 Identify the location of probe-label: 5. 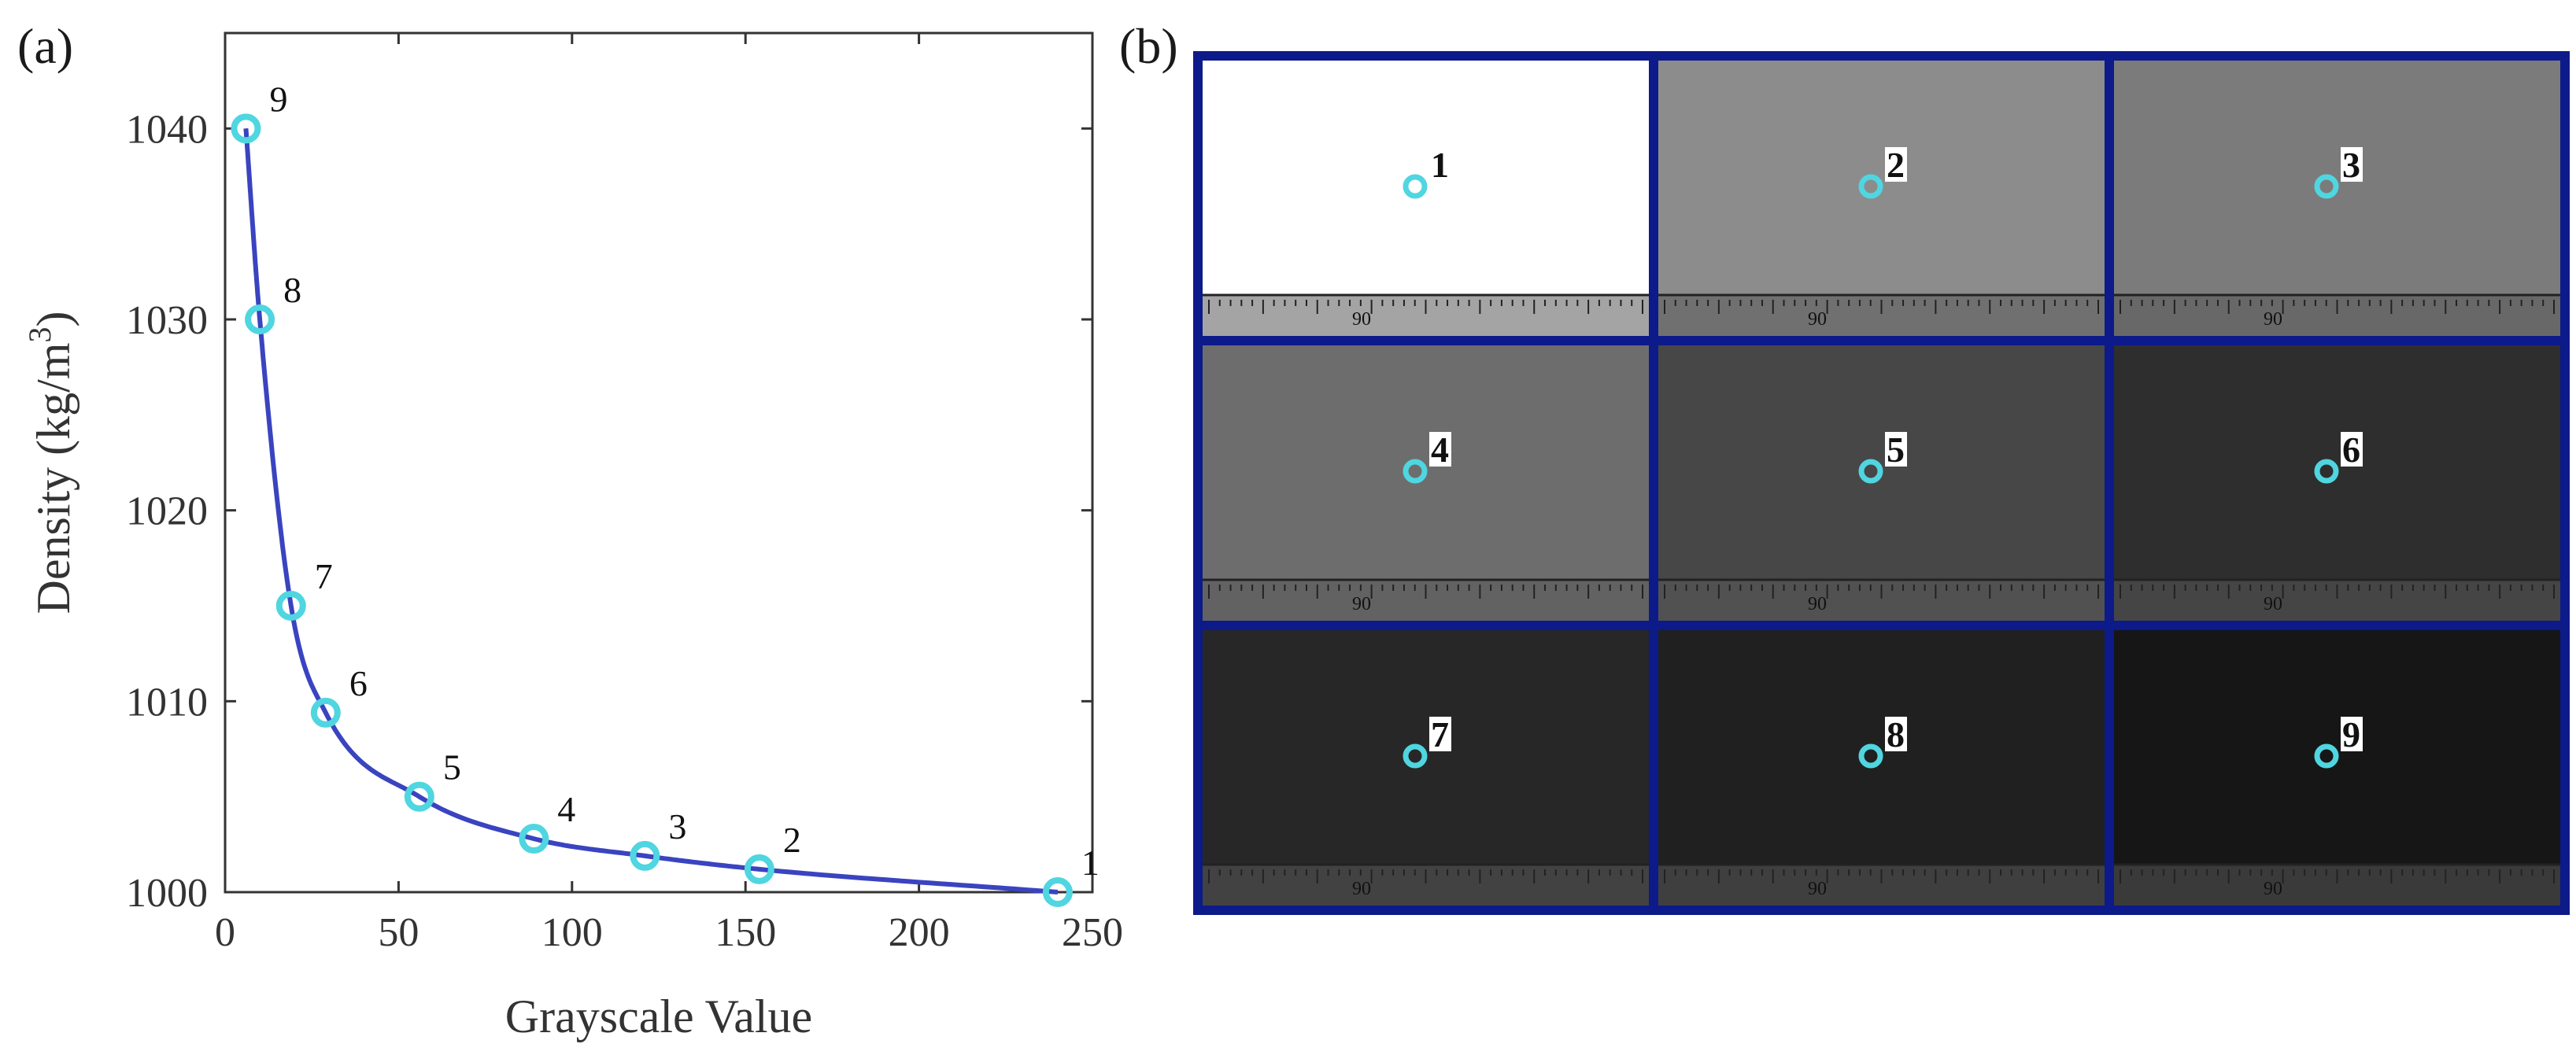
(1896, 450).